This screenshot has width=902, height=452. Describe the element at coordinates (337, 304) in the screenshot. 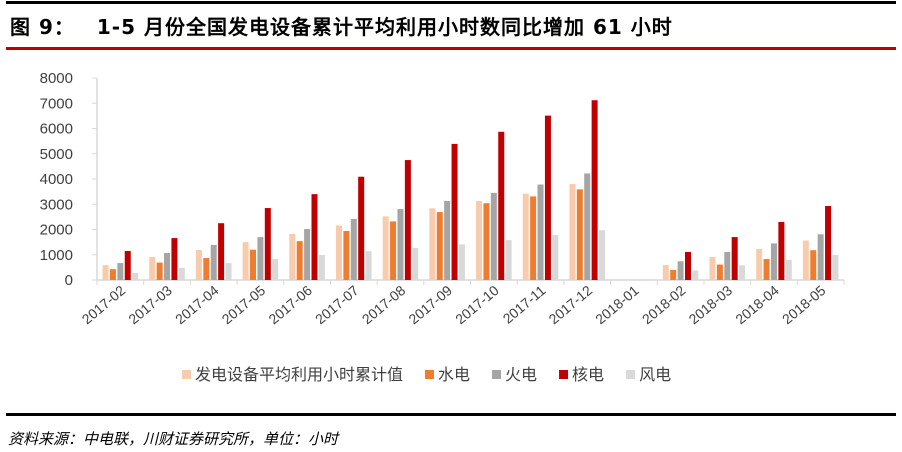

I see `x-tick-label: 2017-07` at that location.